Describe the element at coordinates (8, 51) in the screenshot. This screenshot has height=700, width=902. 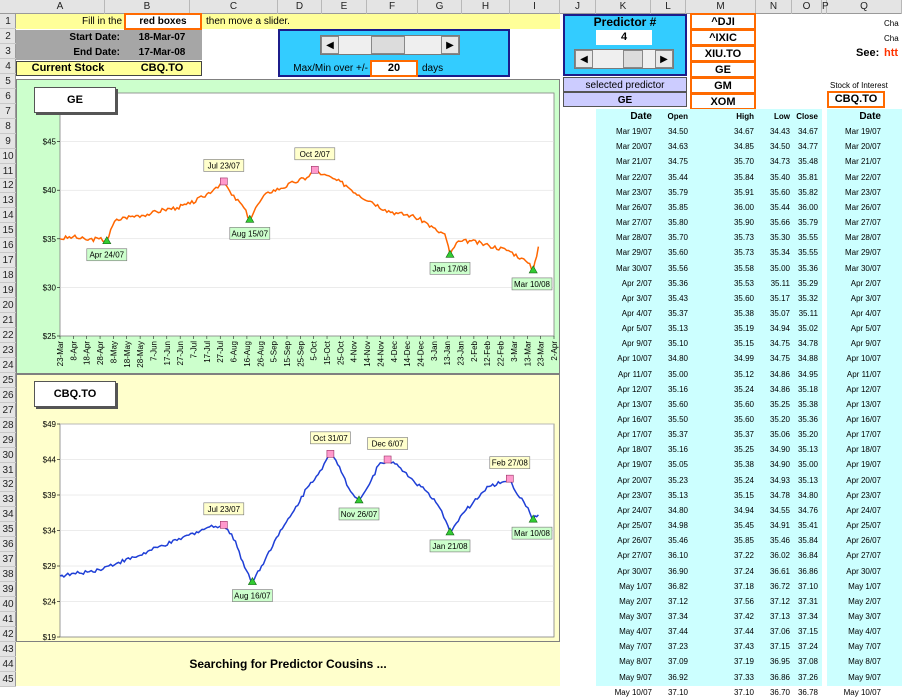
I see `row-header-3: 3` at that location.